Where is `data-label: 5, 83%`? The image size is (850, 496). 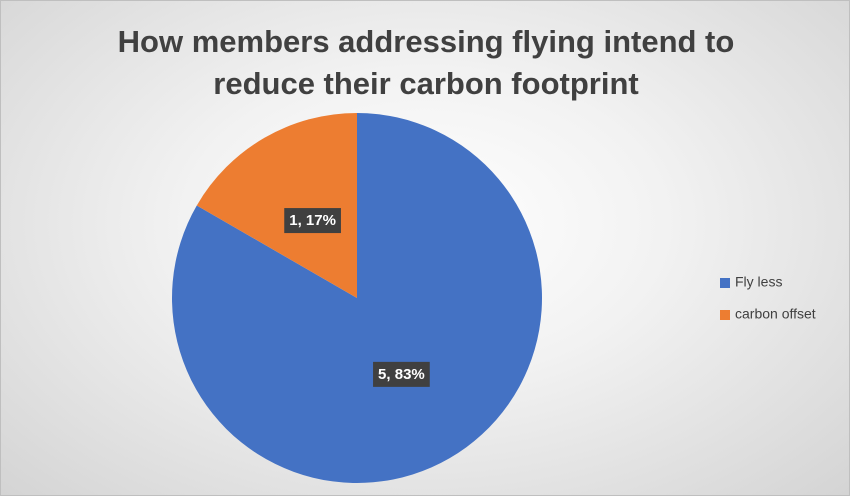
data-label: 5, 83% is located at coordinates (401, 374).